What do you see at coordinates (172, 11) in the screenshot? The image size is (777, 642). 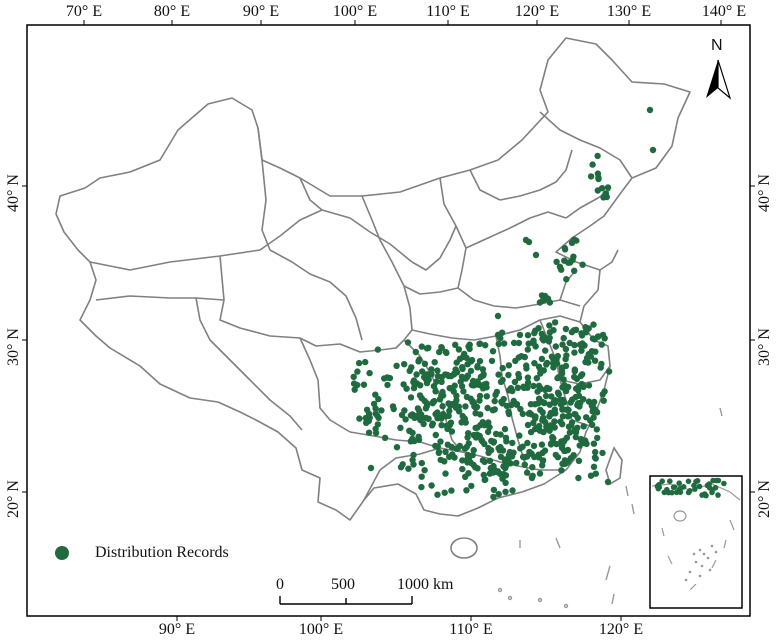 I see `top-tick-label: 80° E` at bounding box center [172, 11].